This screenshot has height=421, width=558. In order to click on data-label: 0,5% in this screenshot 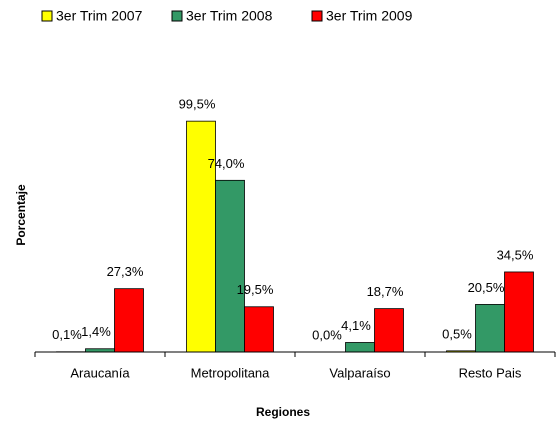, I will do `click(457, 333)`.